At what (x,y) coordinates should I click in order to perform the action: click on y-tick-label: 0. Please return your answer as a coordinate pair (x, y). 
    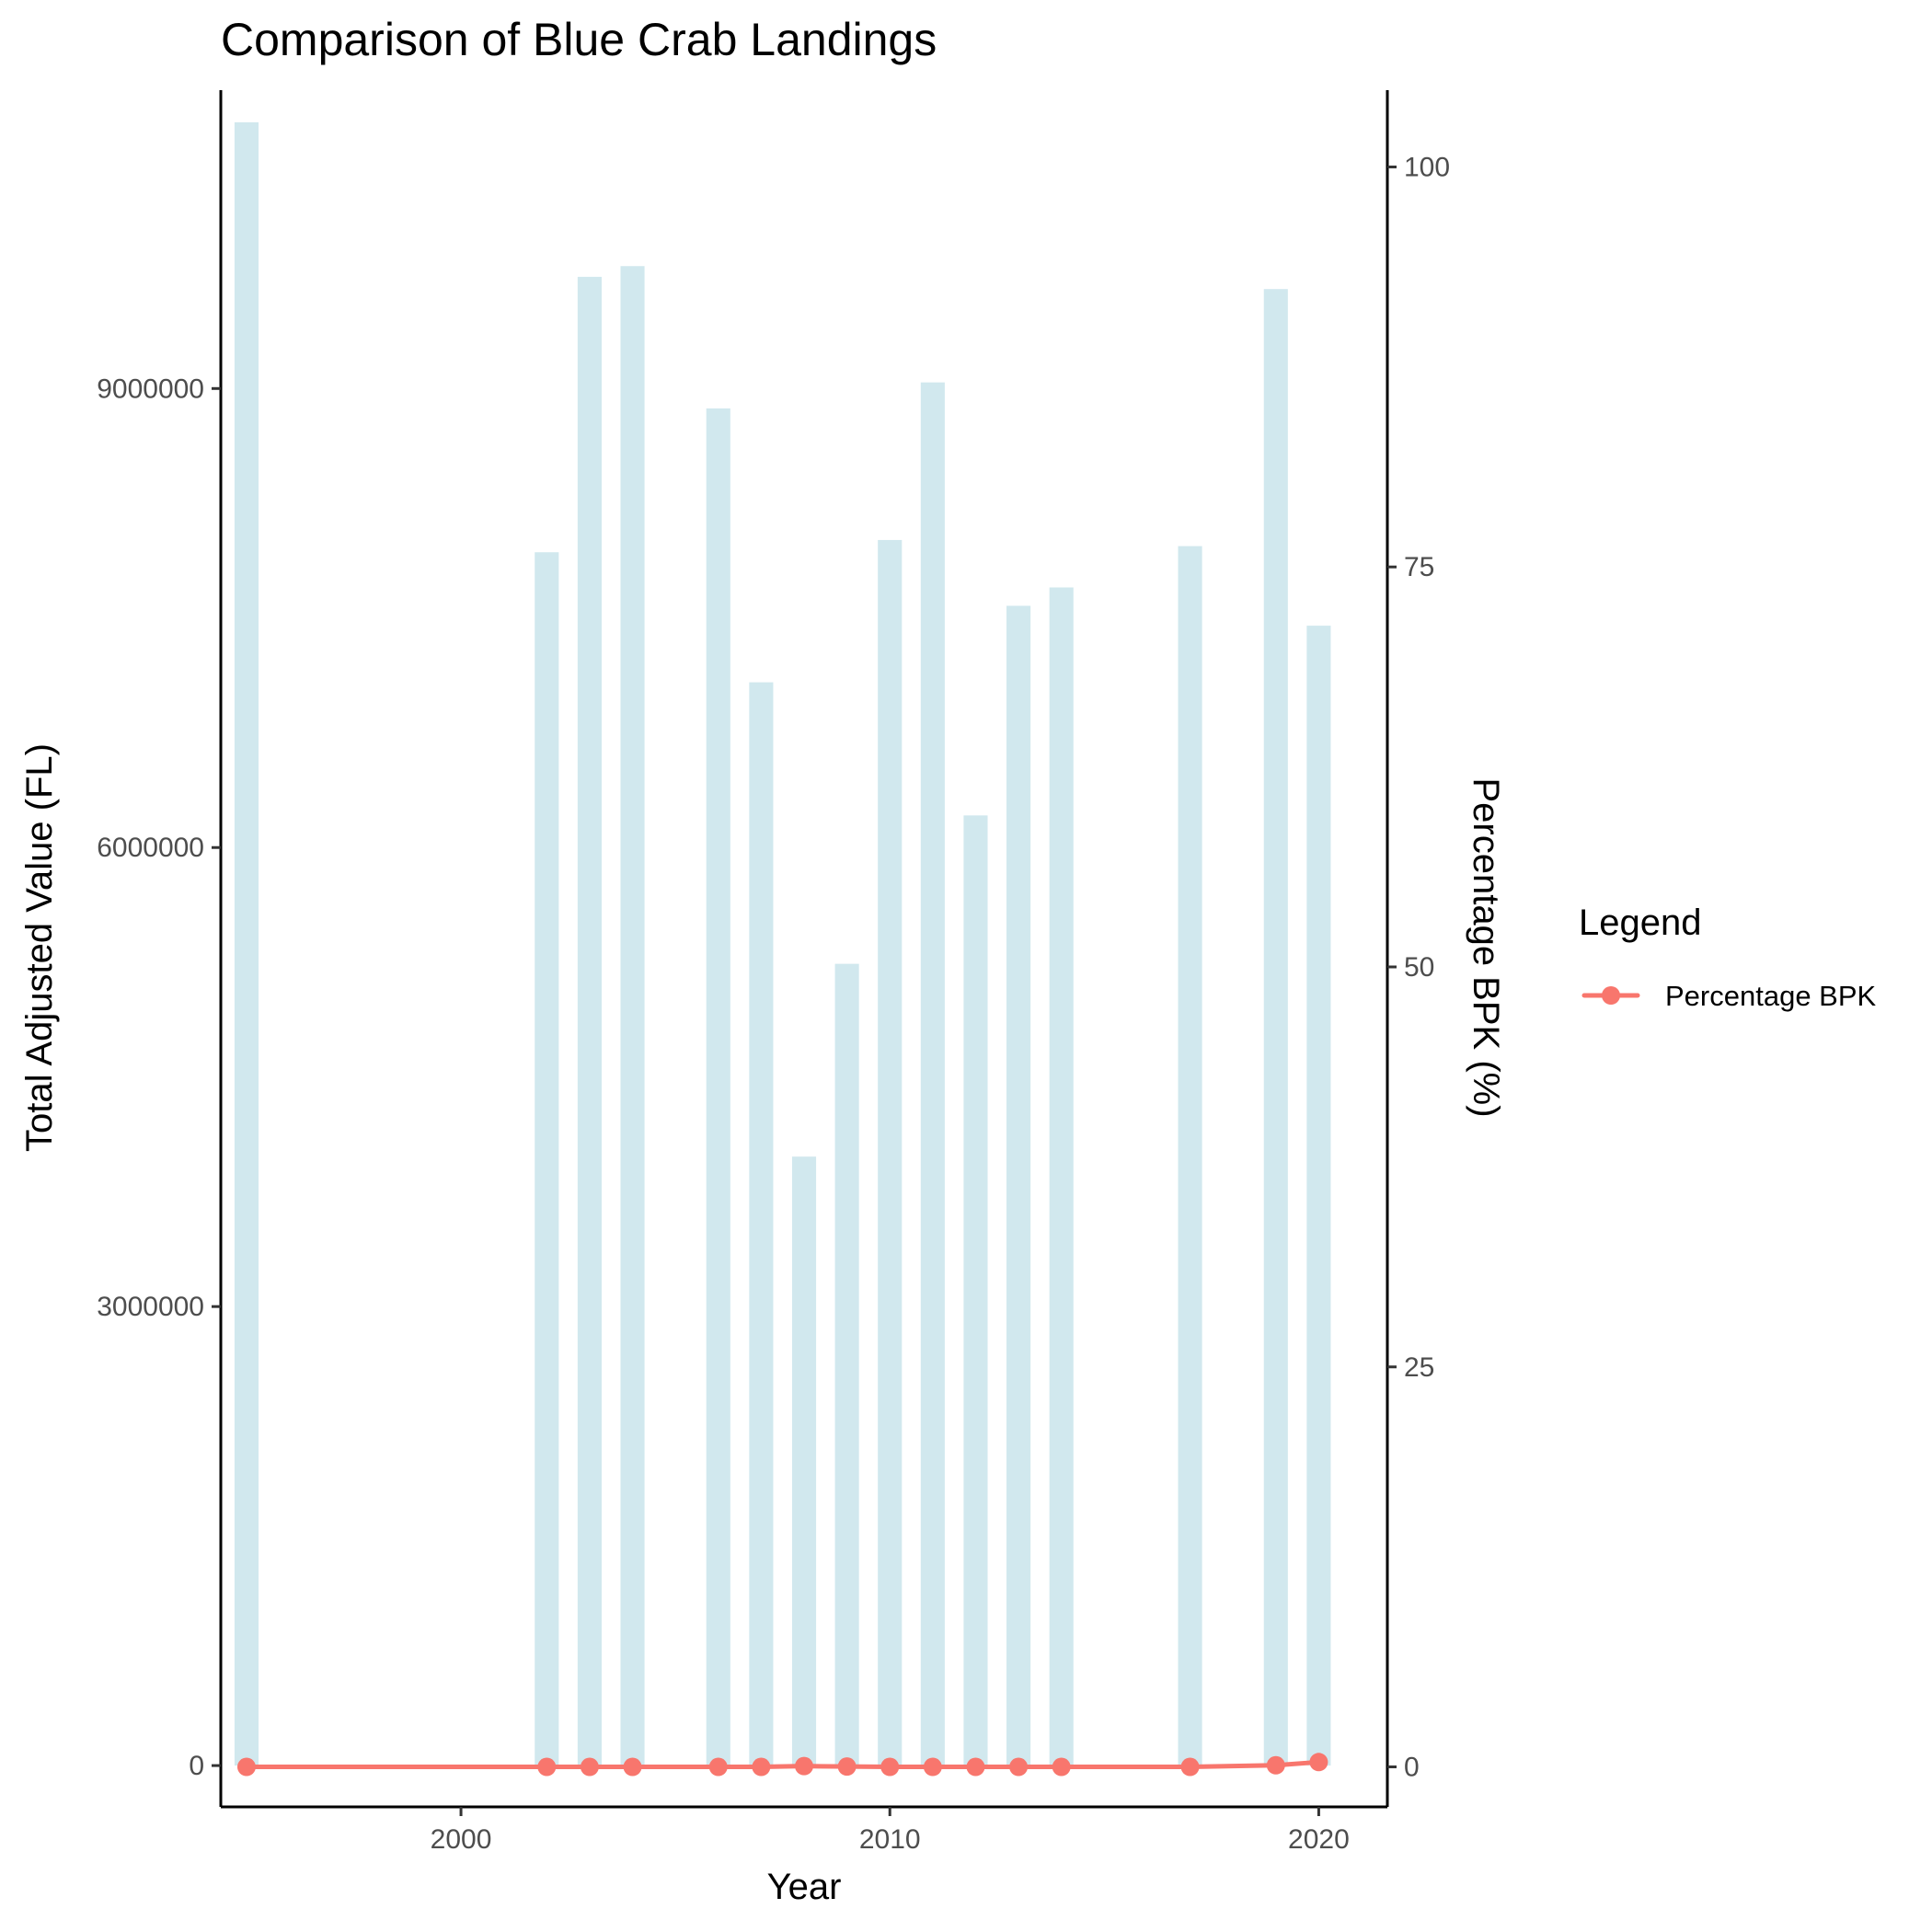
    Looking at the image, I should click on (196, 1766).